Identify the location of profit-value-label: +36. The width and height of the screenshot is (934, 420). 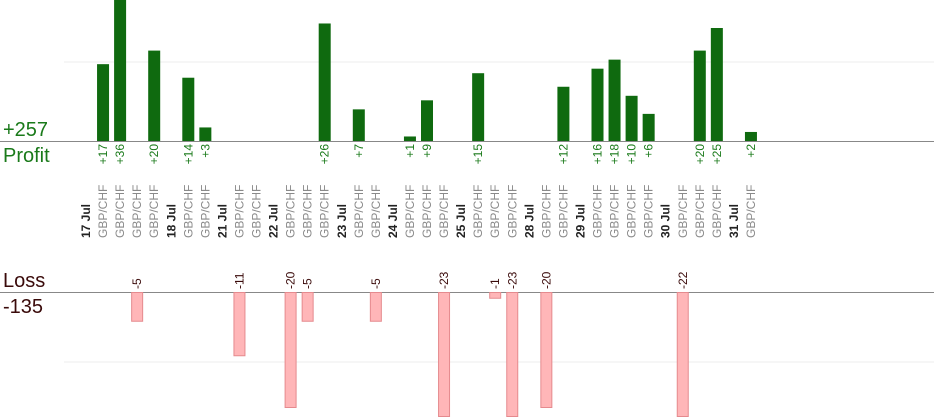
(120, 154).